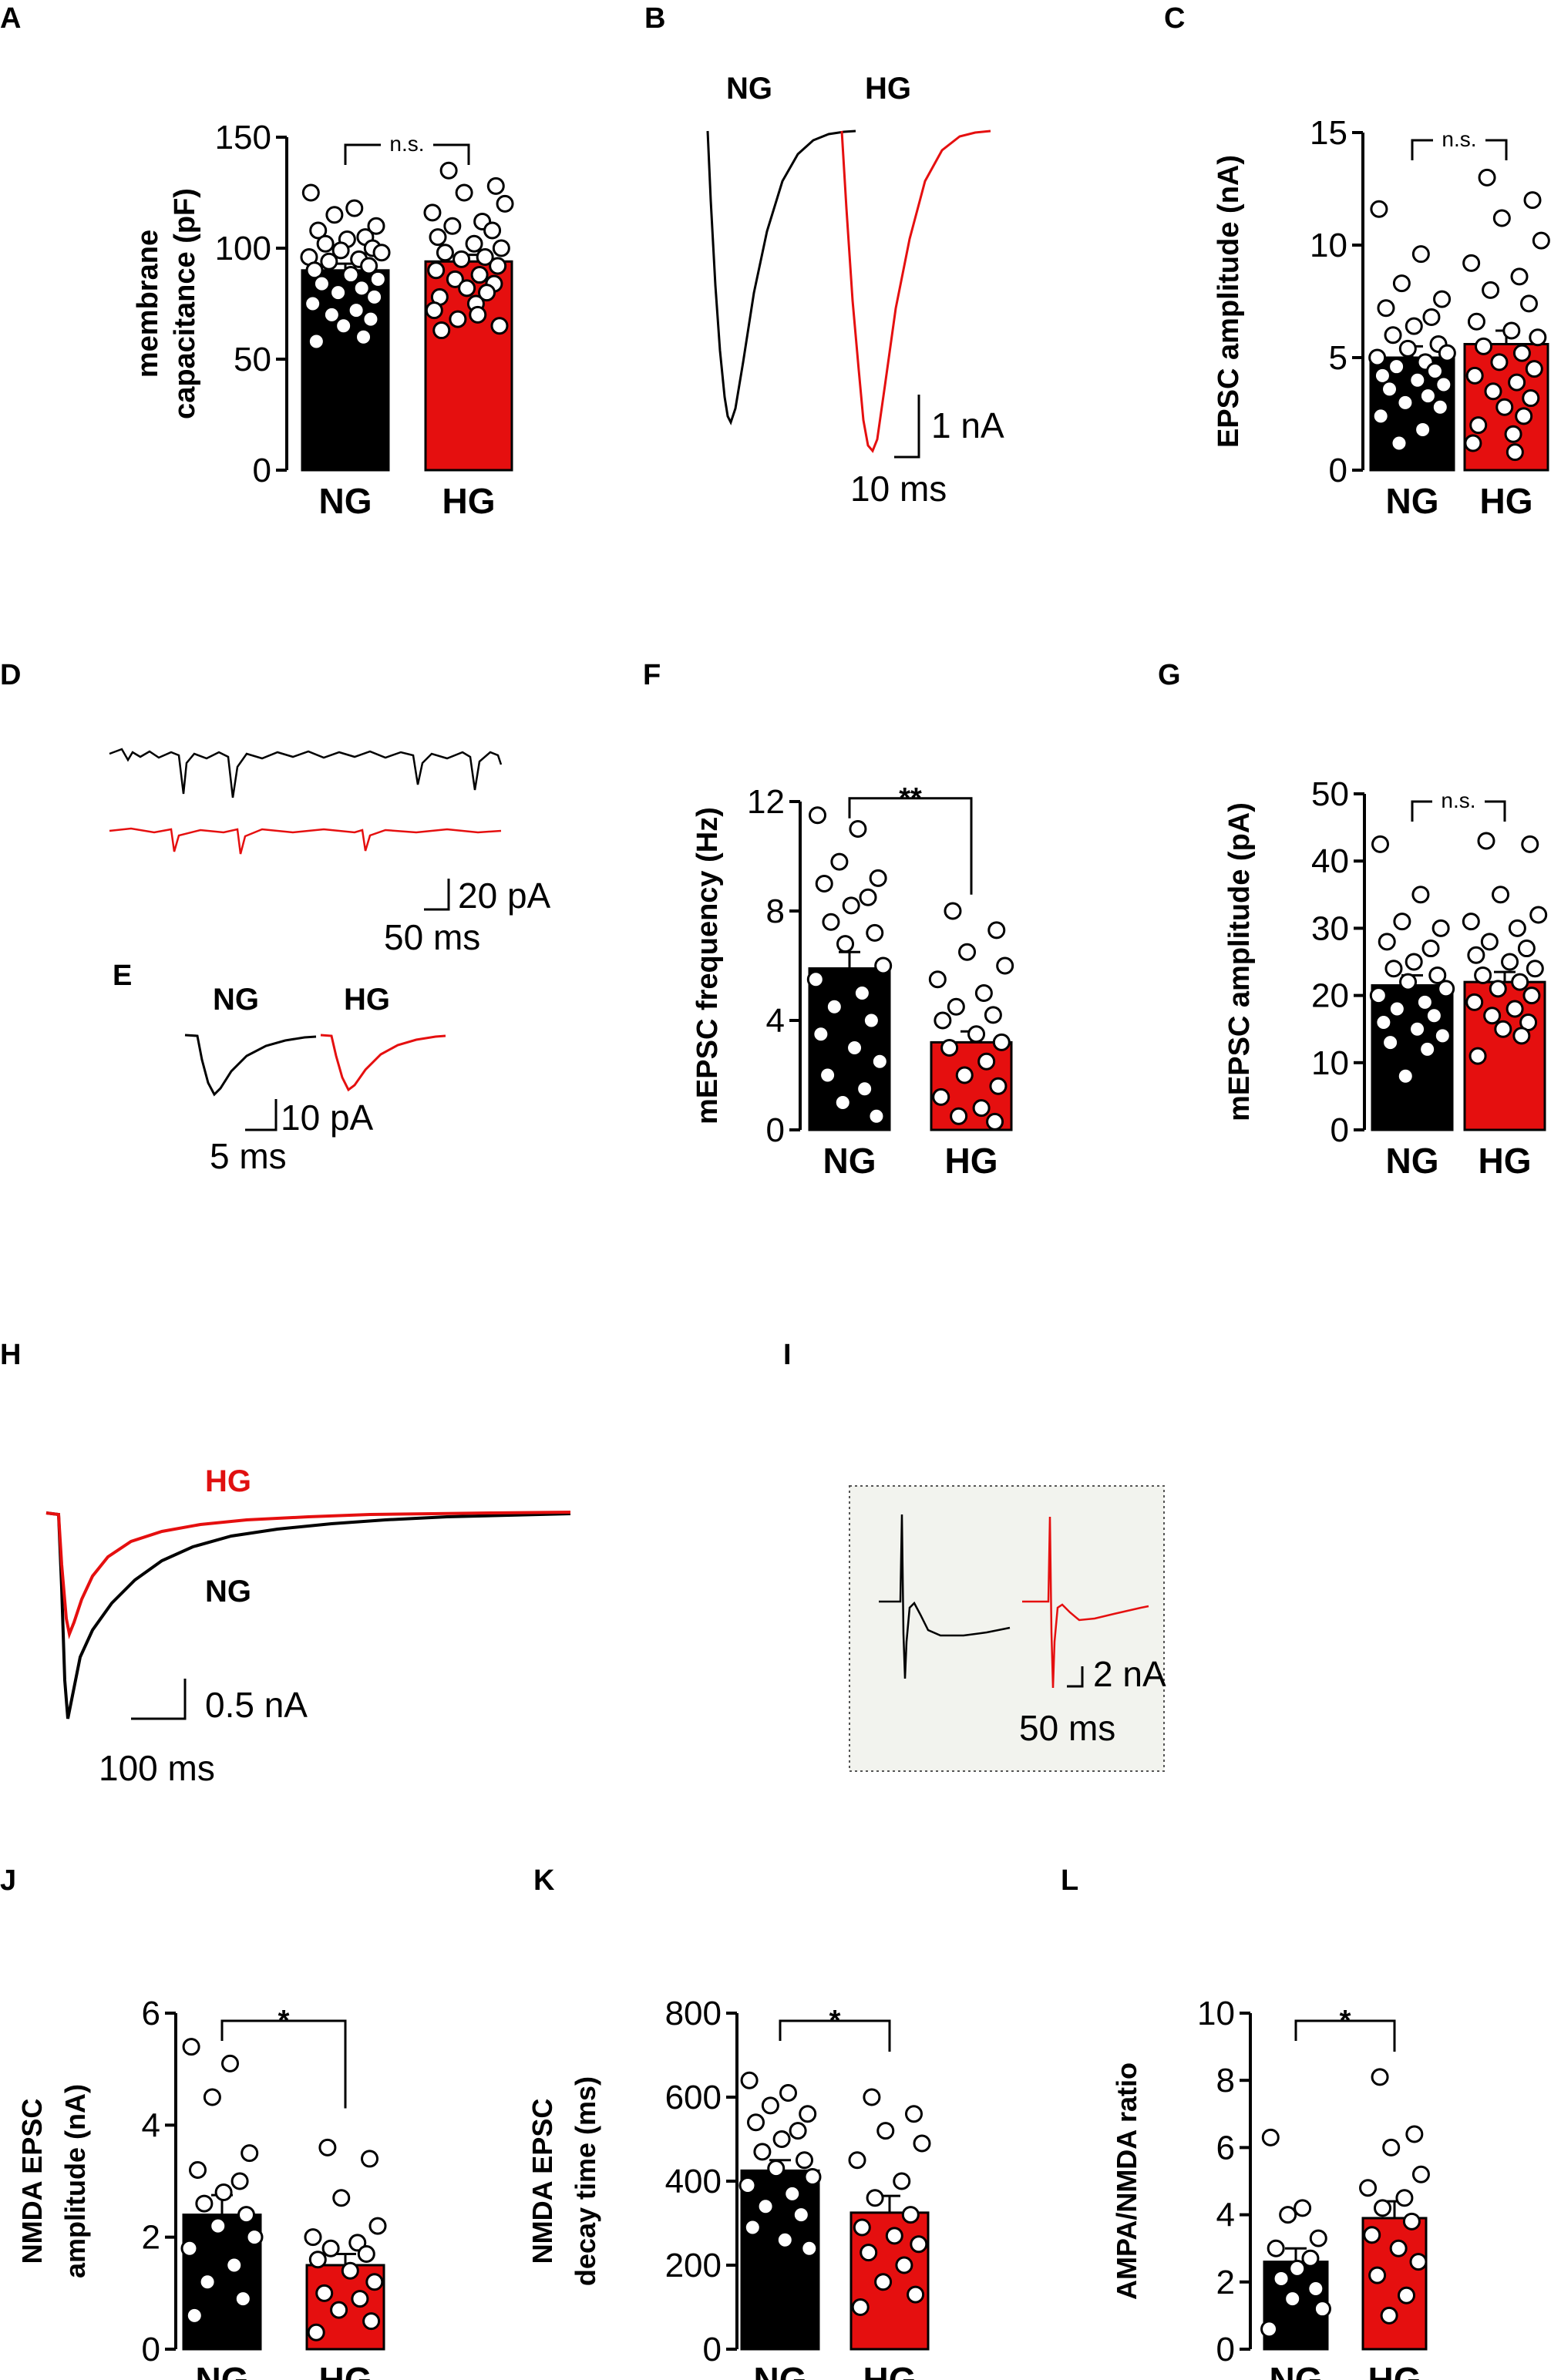 The height and width of the screenshot is (2380, 1561). Describe the element at coordinates (504, 896) in the screenshot. I see `scale-label-y: 20 pA` at that location.